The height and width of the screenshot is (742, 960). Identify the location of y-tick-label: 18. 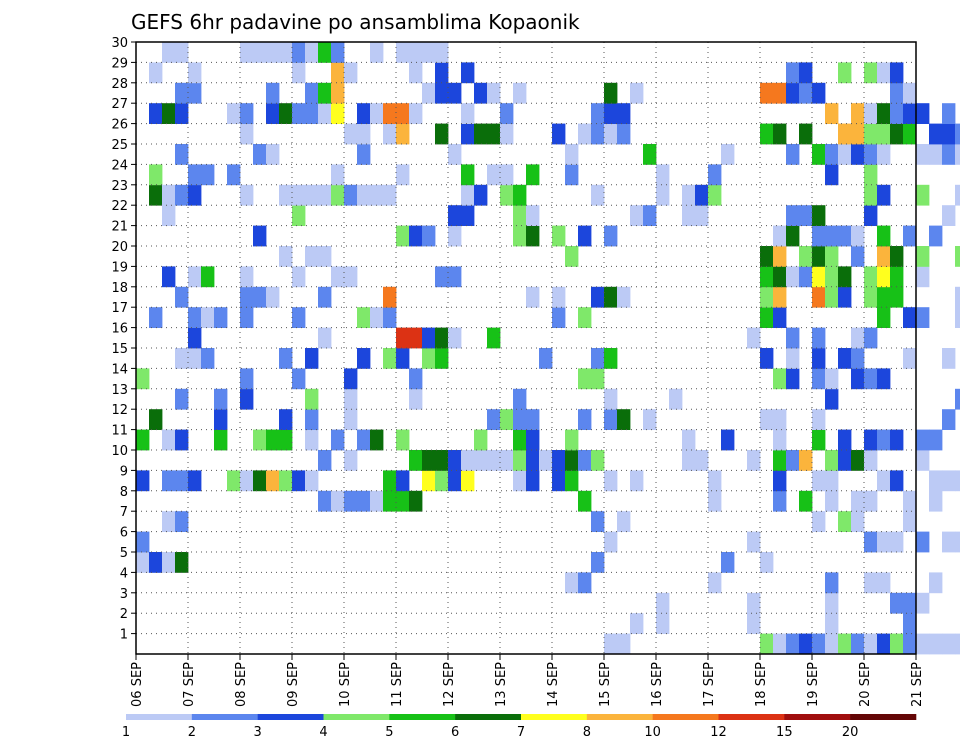
(119, 288).